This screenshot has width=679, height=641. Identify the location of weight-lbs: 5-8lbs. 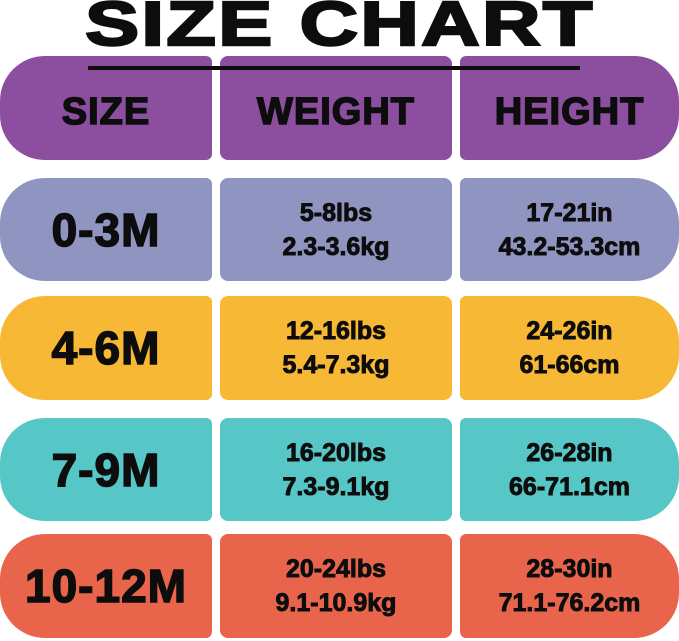
(336, 212).